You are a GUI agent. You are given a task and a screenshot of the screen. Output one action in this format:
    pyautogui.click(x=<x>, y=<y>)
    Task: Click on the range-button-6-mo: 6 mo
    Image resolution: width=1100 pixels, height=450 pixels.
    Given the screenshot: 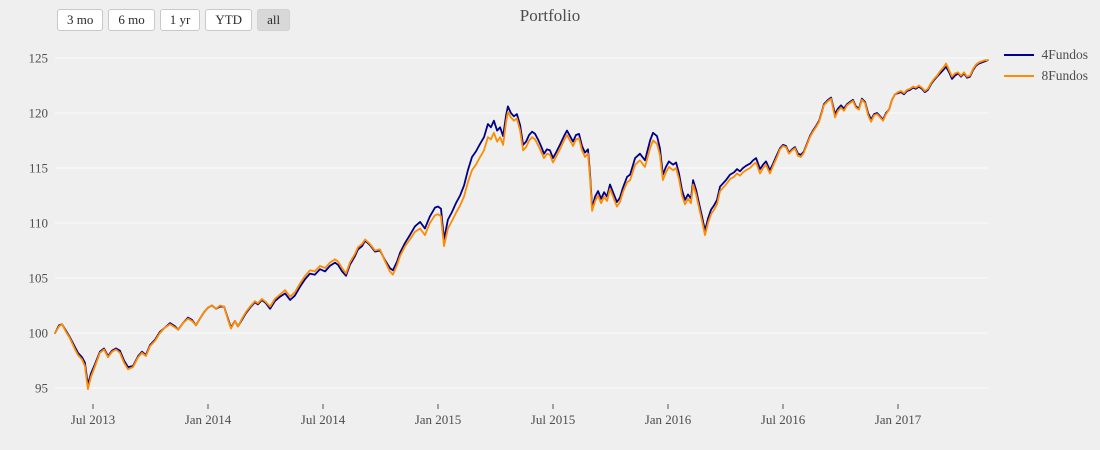 What is the action you would take?
    pyautogui.click(x=131, y=20)
    